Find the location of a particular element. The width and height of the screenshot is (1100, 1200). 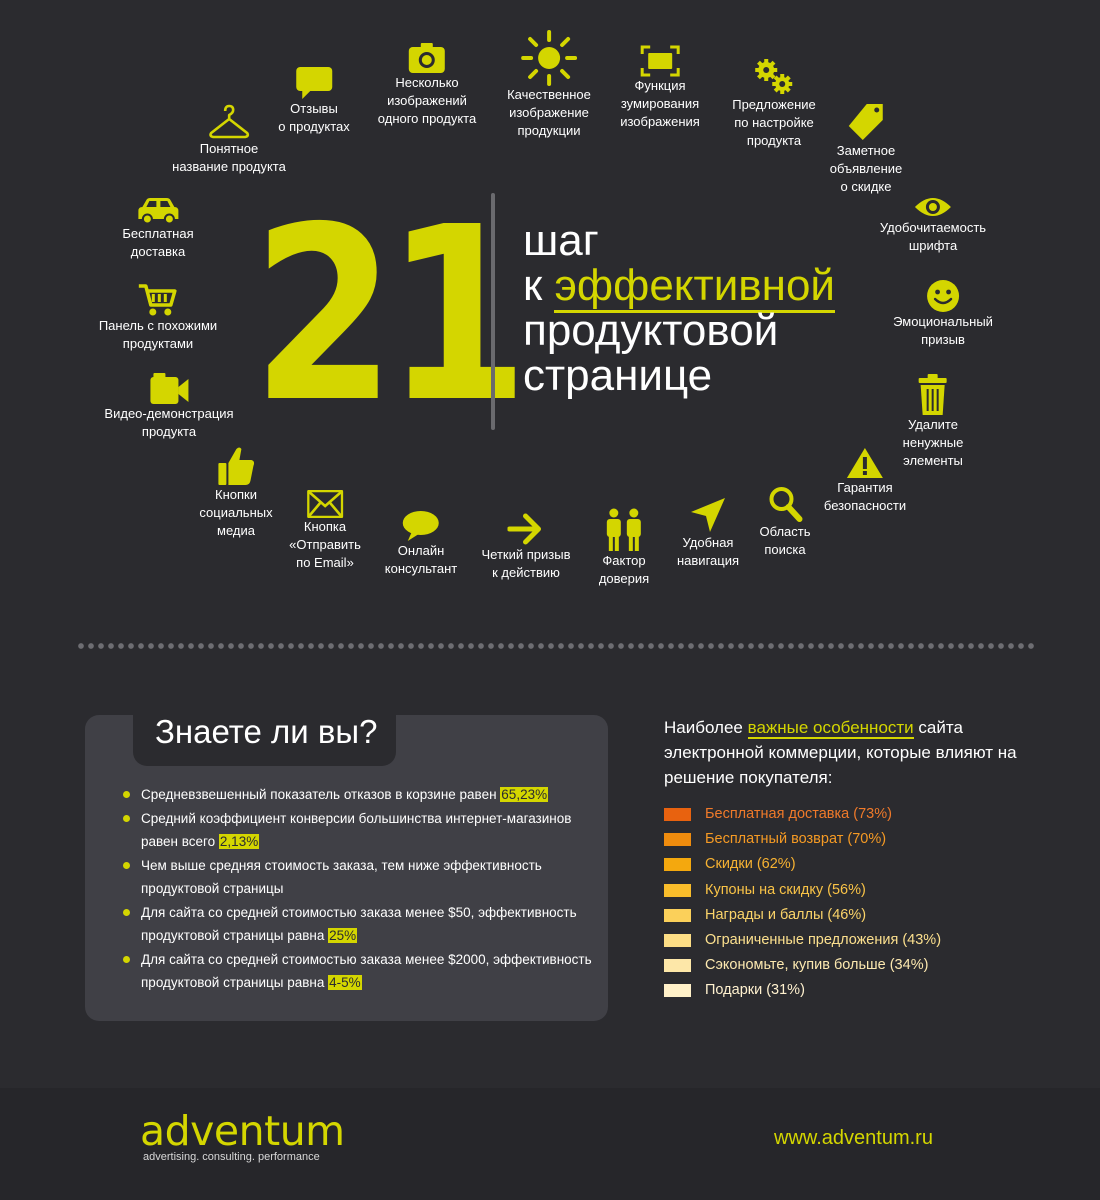

step-reviews: Отзывы о продуктах is located at coordinates (314, 101).